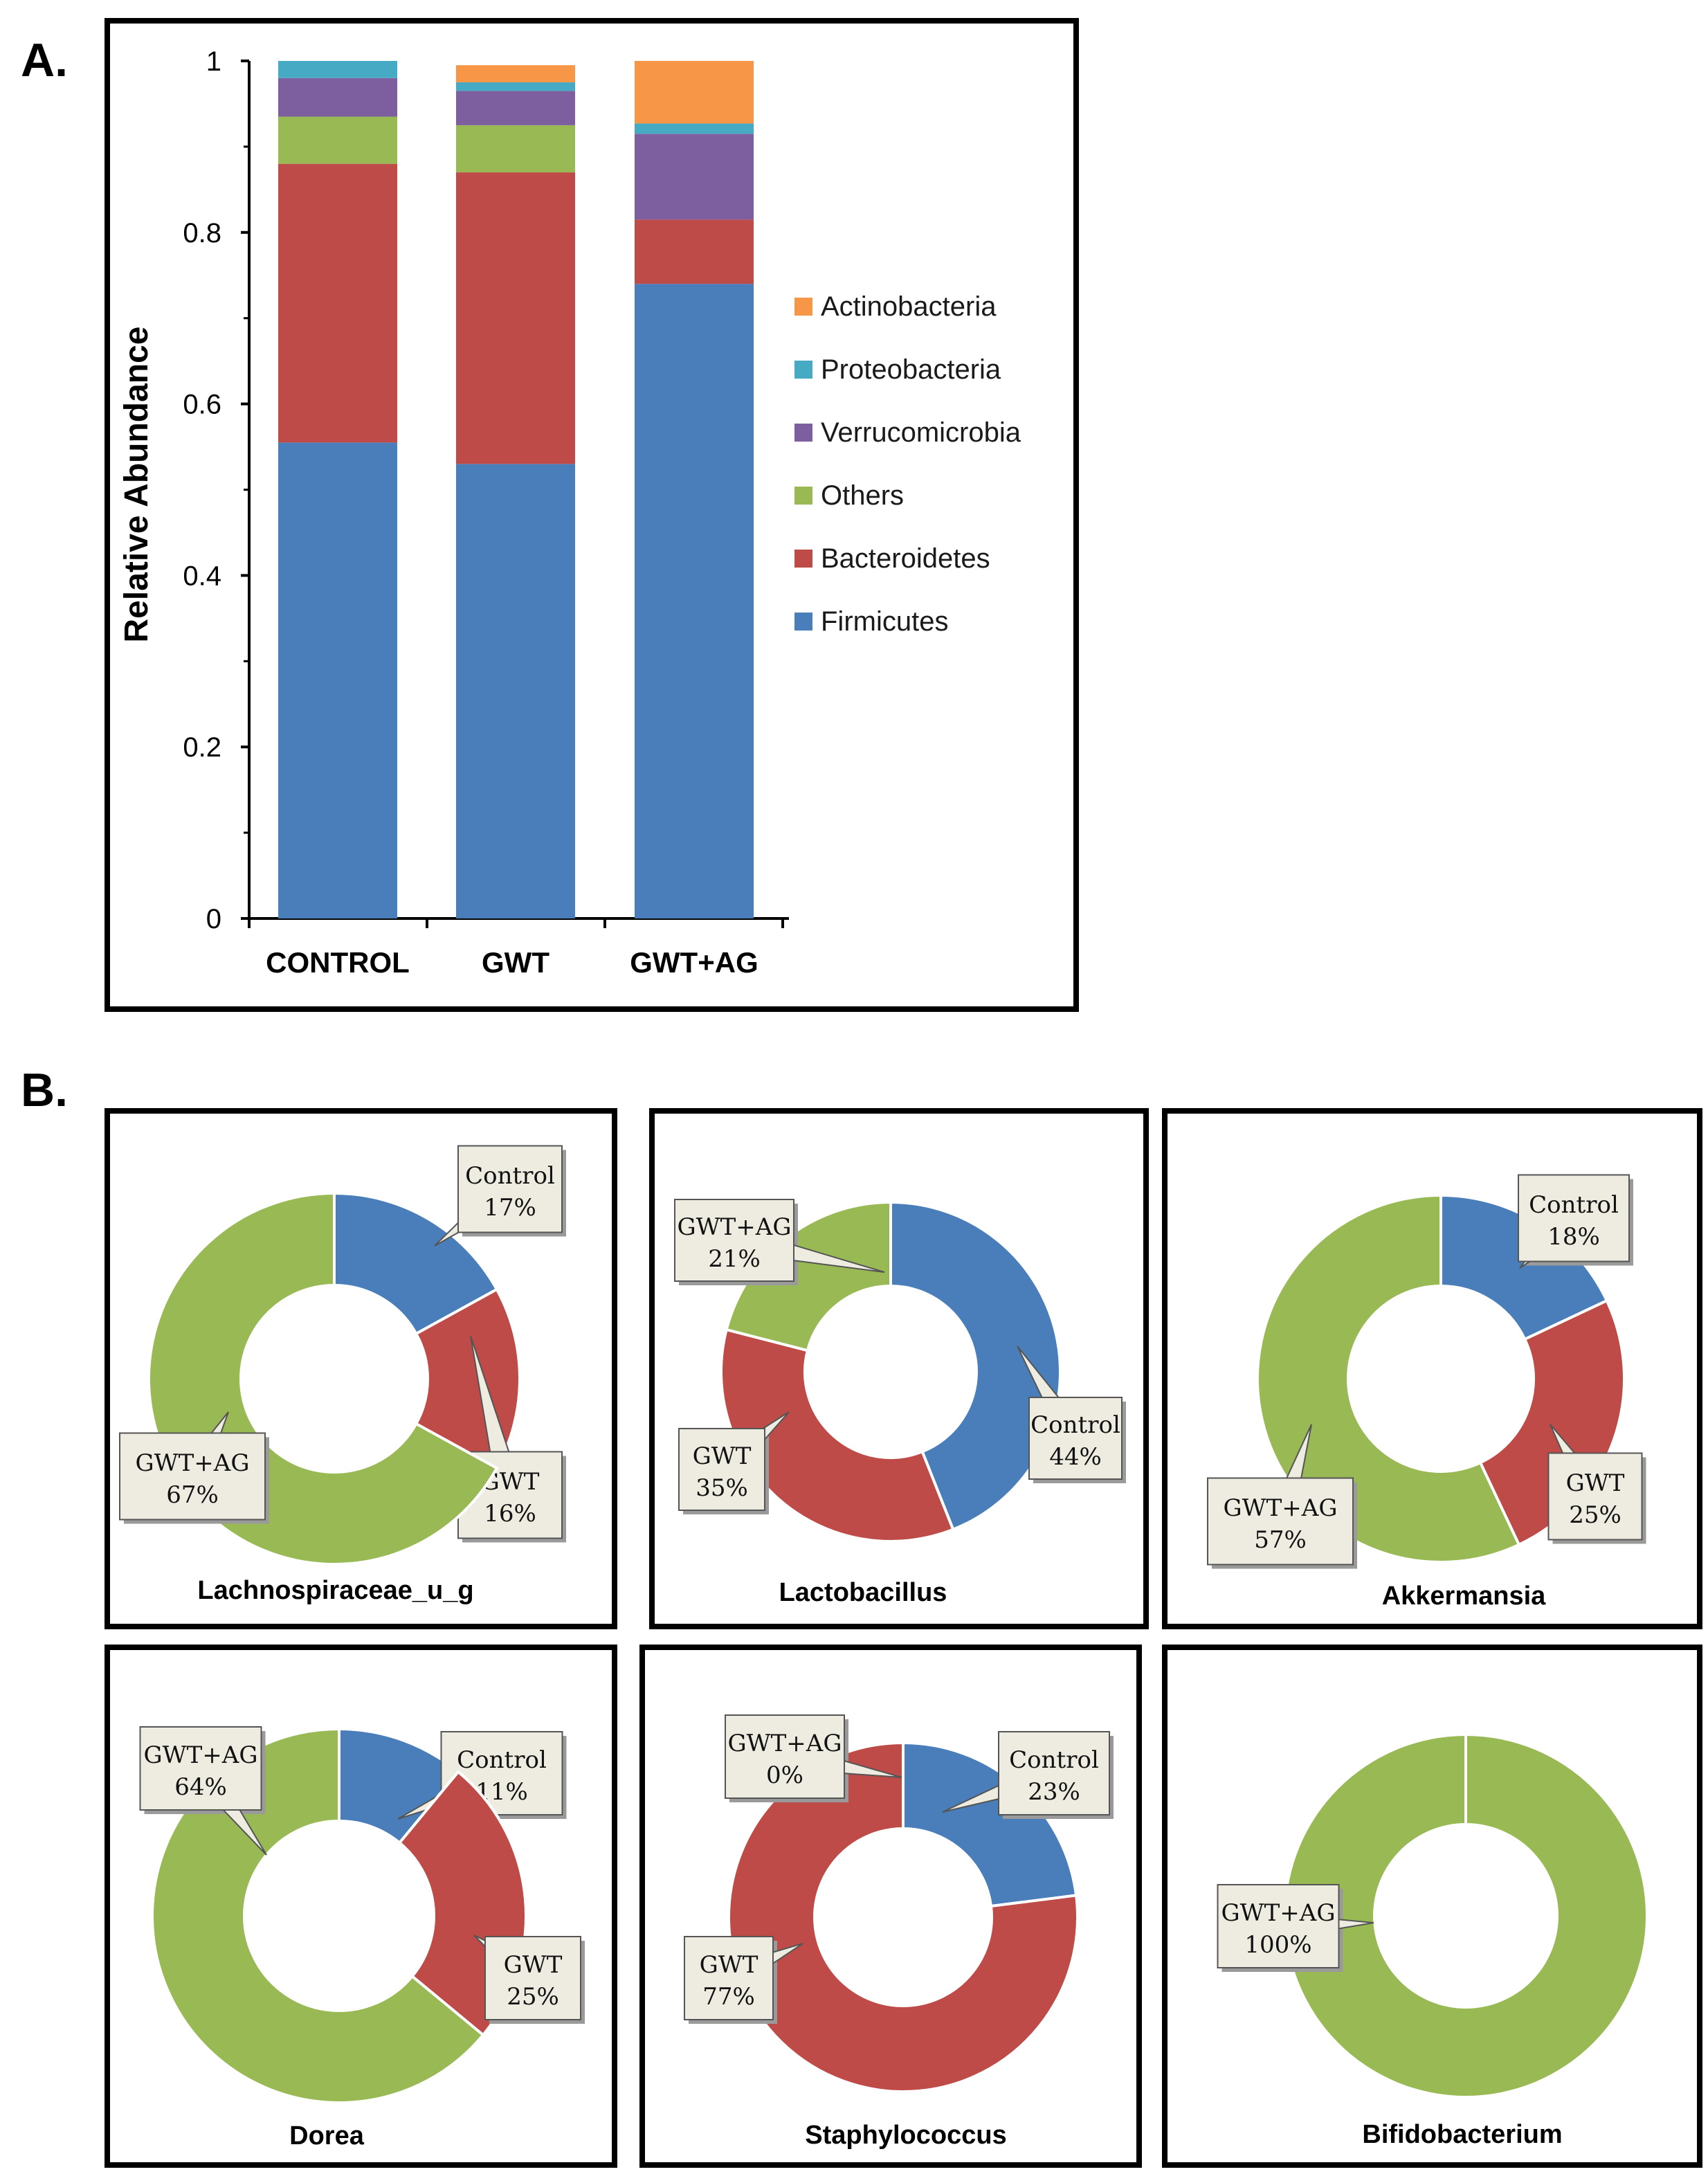 The width and height of the screenshot is (1708, 2183). Describe the element at coordinates (884, 621) in the screenshot. I see `legend-label-firmicutes: Firmicutes` at that location.